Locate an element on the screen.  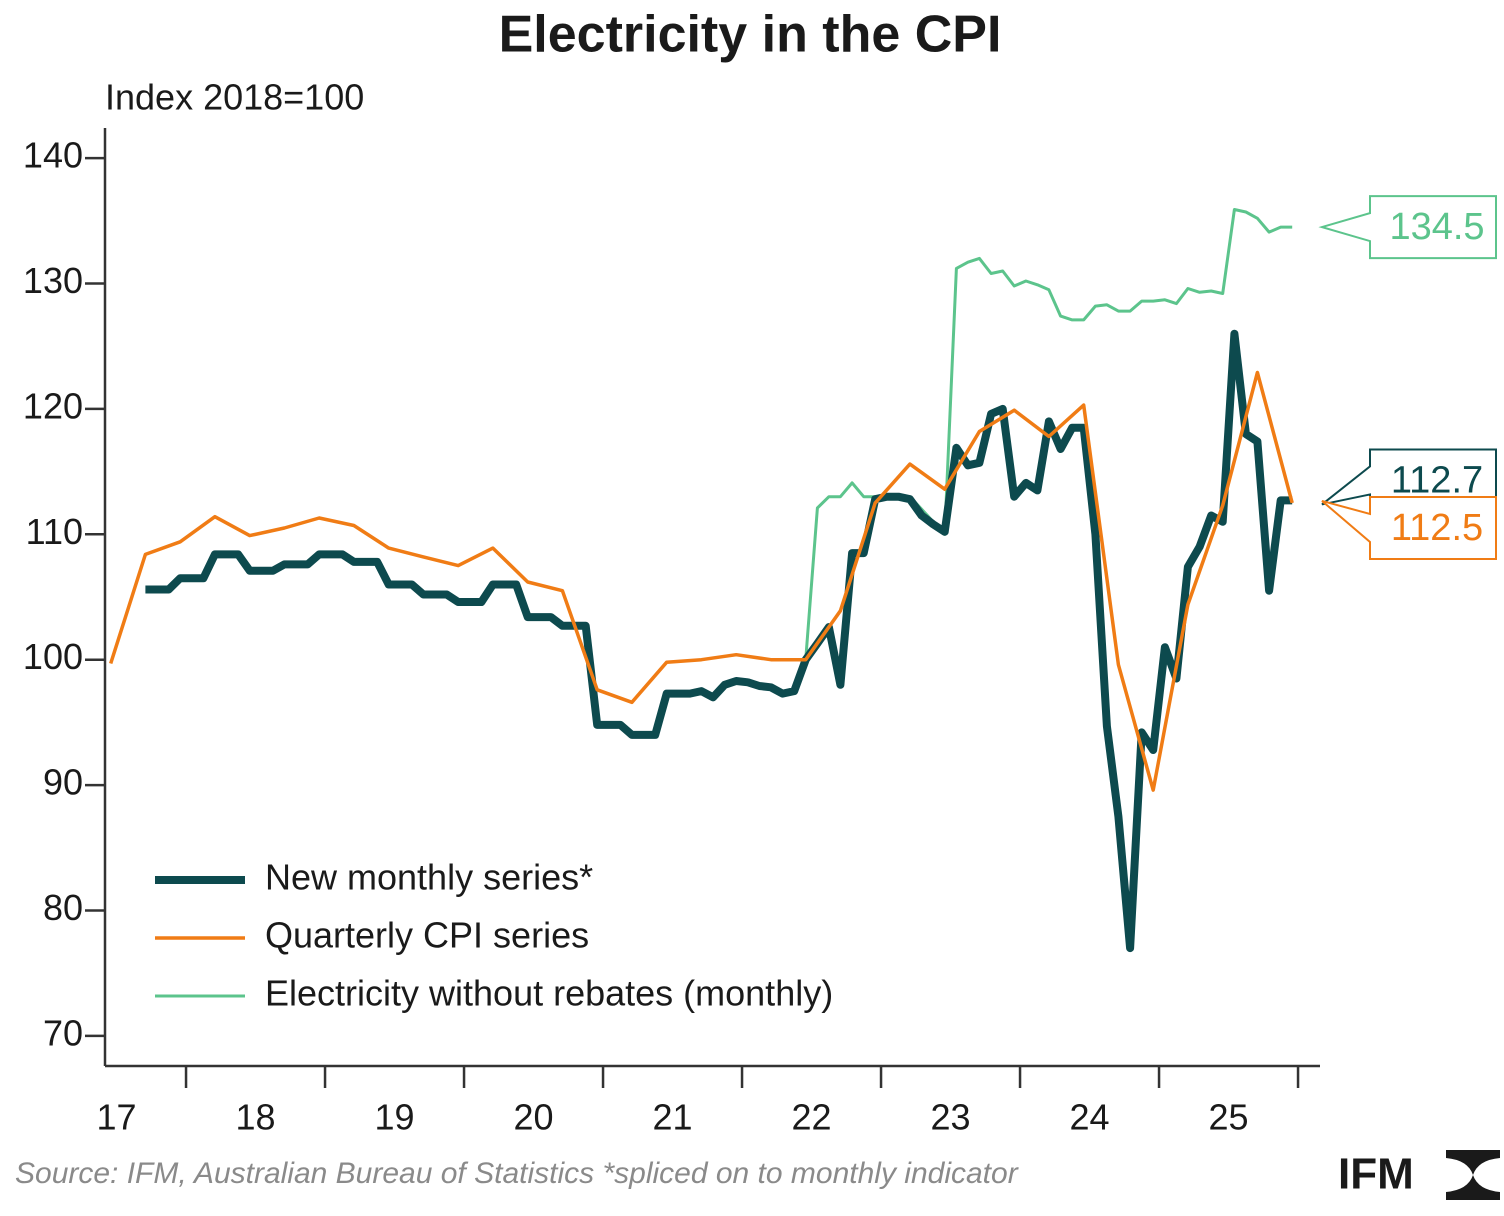
legend-label: Electricity without rebates (monthly) is located at coordinates (549, 993).